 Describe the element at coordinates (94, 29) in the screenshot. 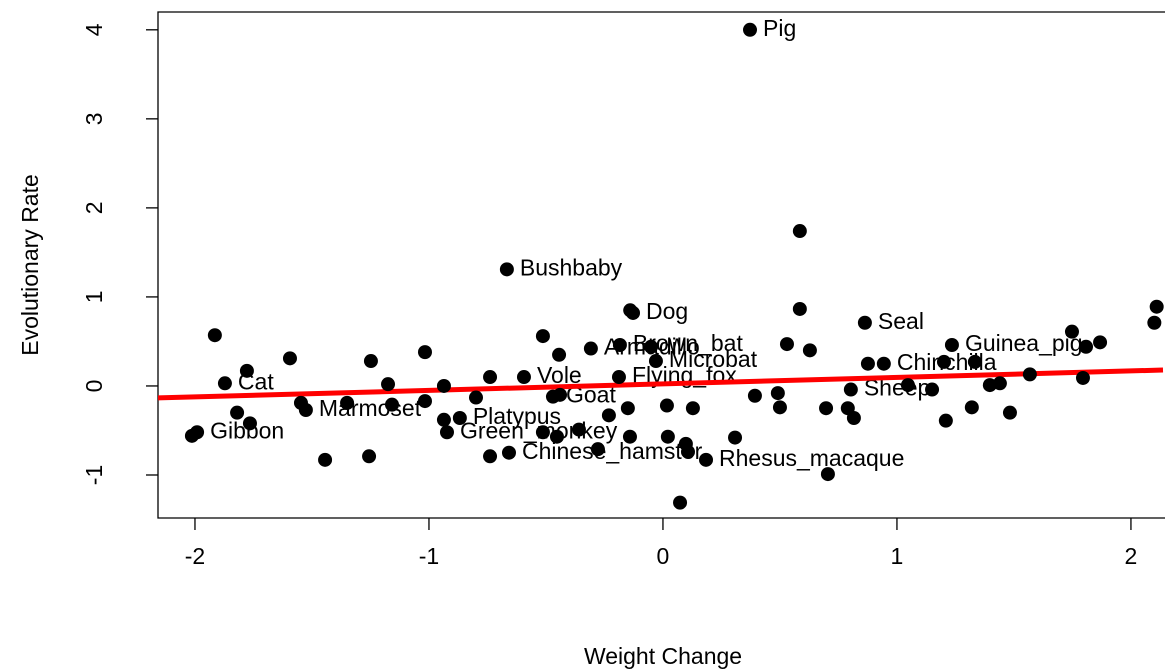

I see `y-tick-label: 4` at that location.